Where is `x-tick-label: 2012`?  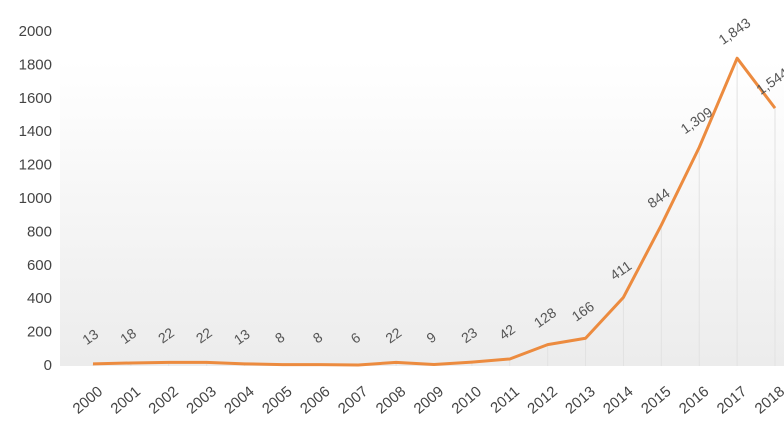
x-tick-label: 2012 is located at coordinates (542, 400).